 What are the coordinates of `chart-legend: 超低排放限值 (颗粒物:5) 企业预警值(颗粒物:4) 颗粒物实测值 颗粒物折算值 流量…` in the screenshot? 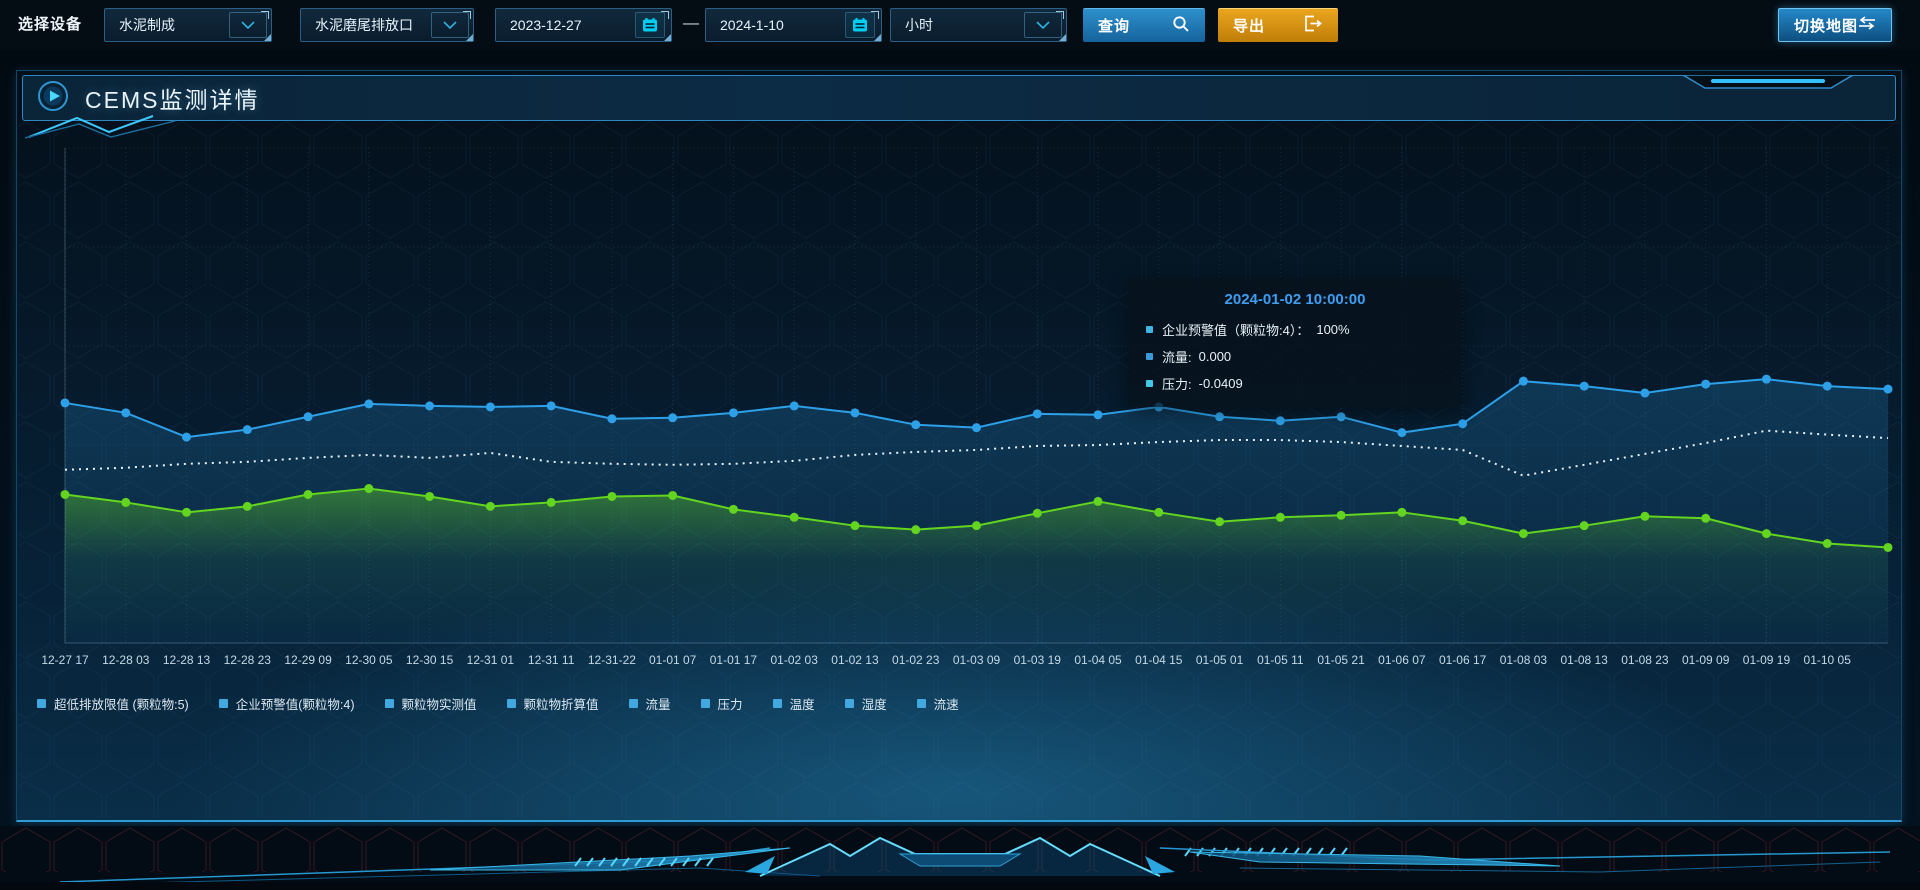 It's located at (498, 703).